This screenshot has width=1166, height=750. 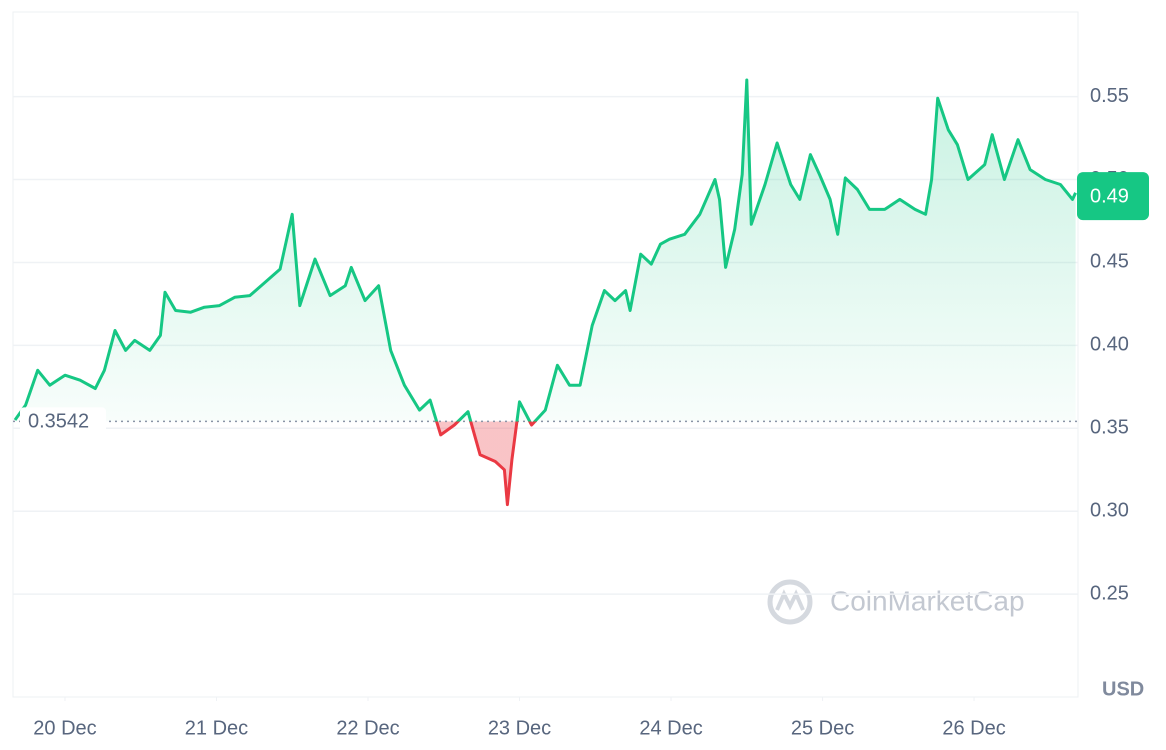 I want to click on x-tick-label: 22 Dec, so click(x=367, y=728).